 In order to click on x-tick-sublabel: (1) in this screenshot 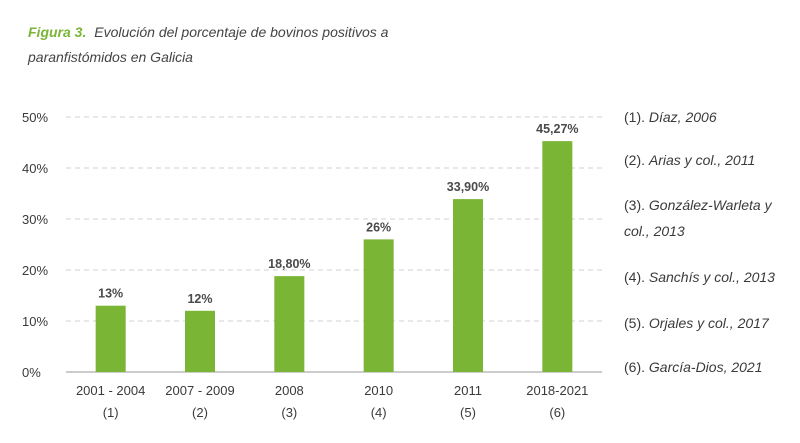, I will do `click(111, 412)`.